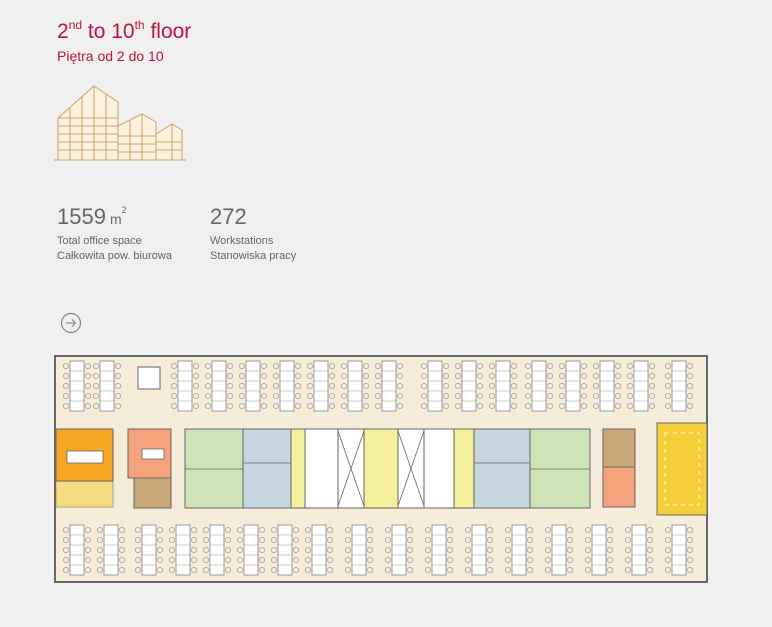  What do you see at coordinates (114, 256) in the screenshot?
I see `office-space-label-pl: Całkowita pow. biurowa` at bounding box center [114, 256].